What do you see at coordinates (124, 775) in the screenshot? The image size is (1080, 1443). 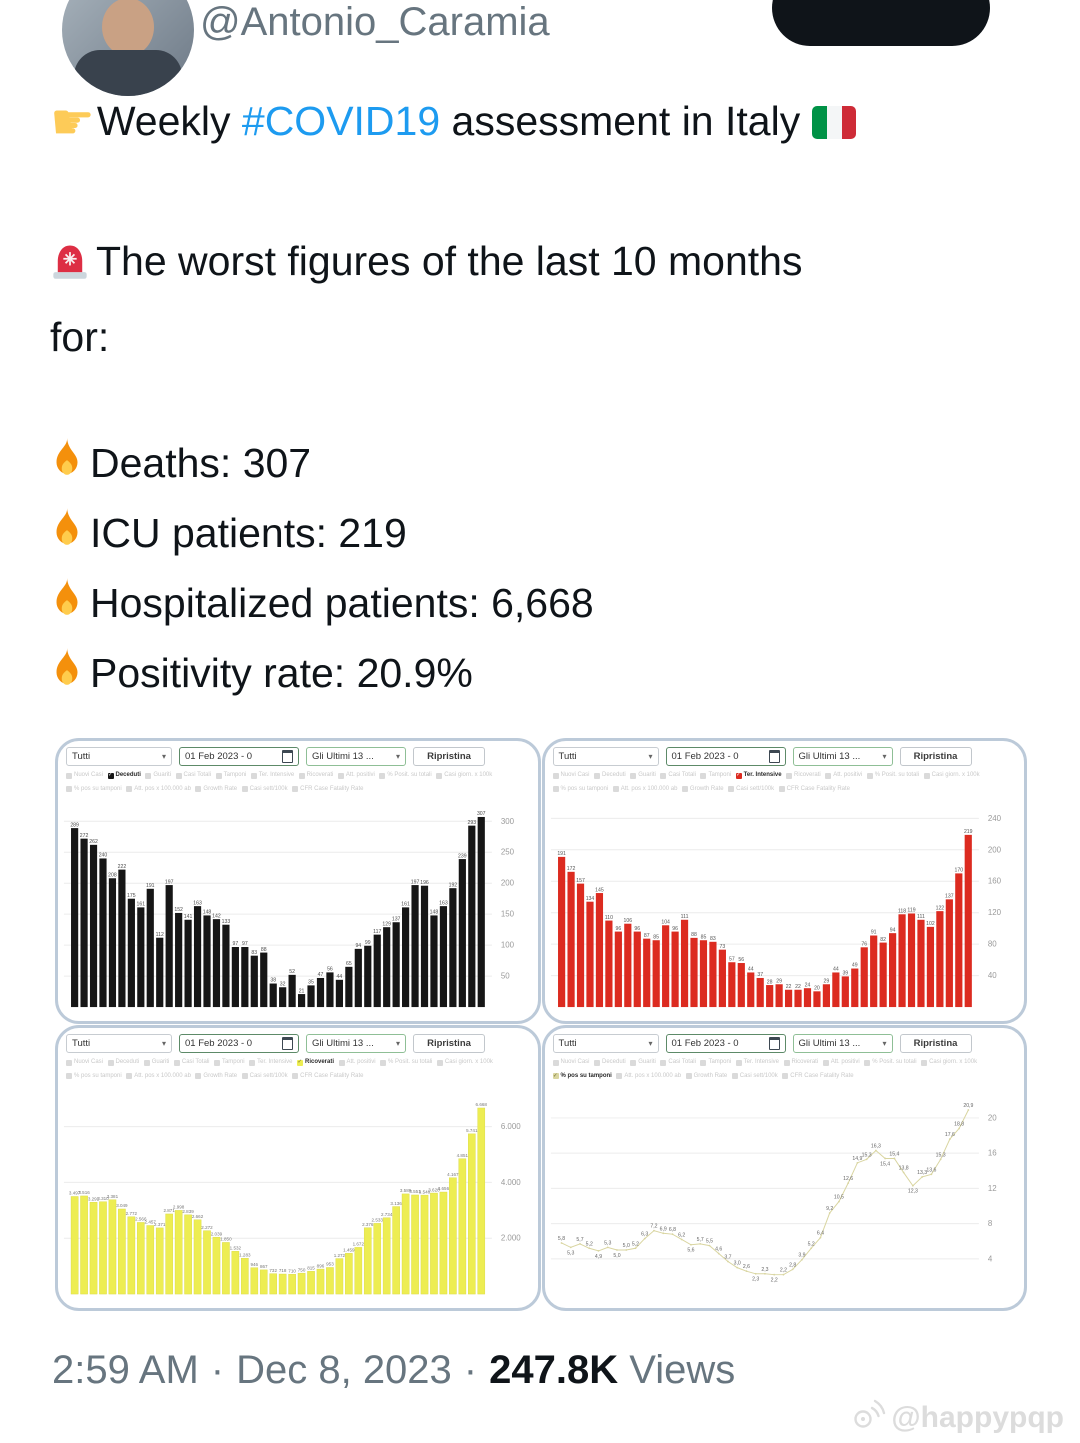 I see `legend-item: ✓ Deceduti` at bounding box center [124, 775].